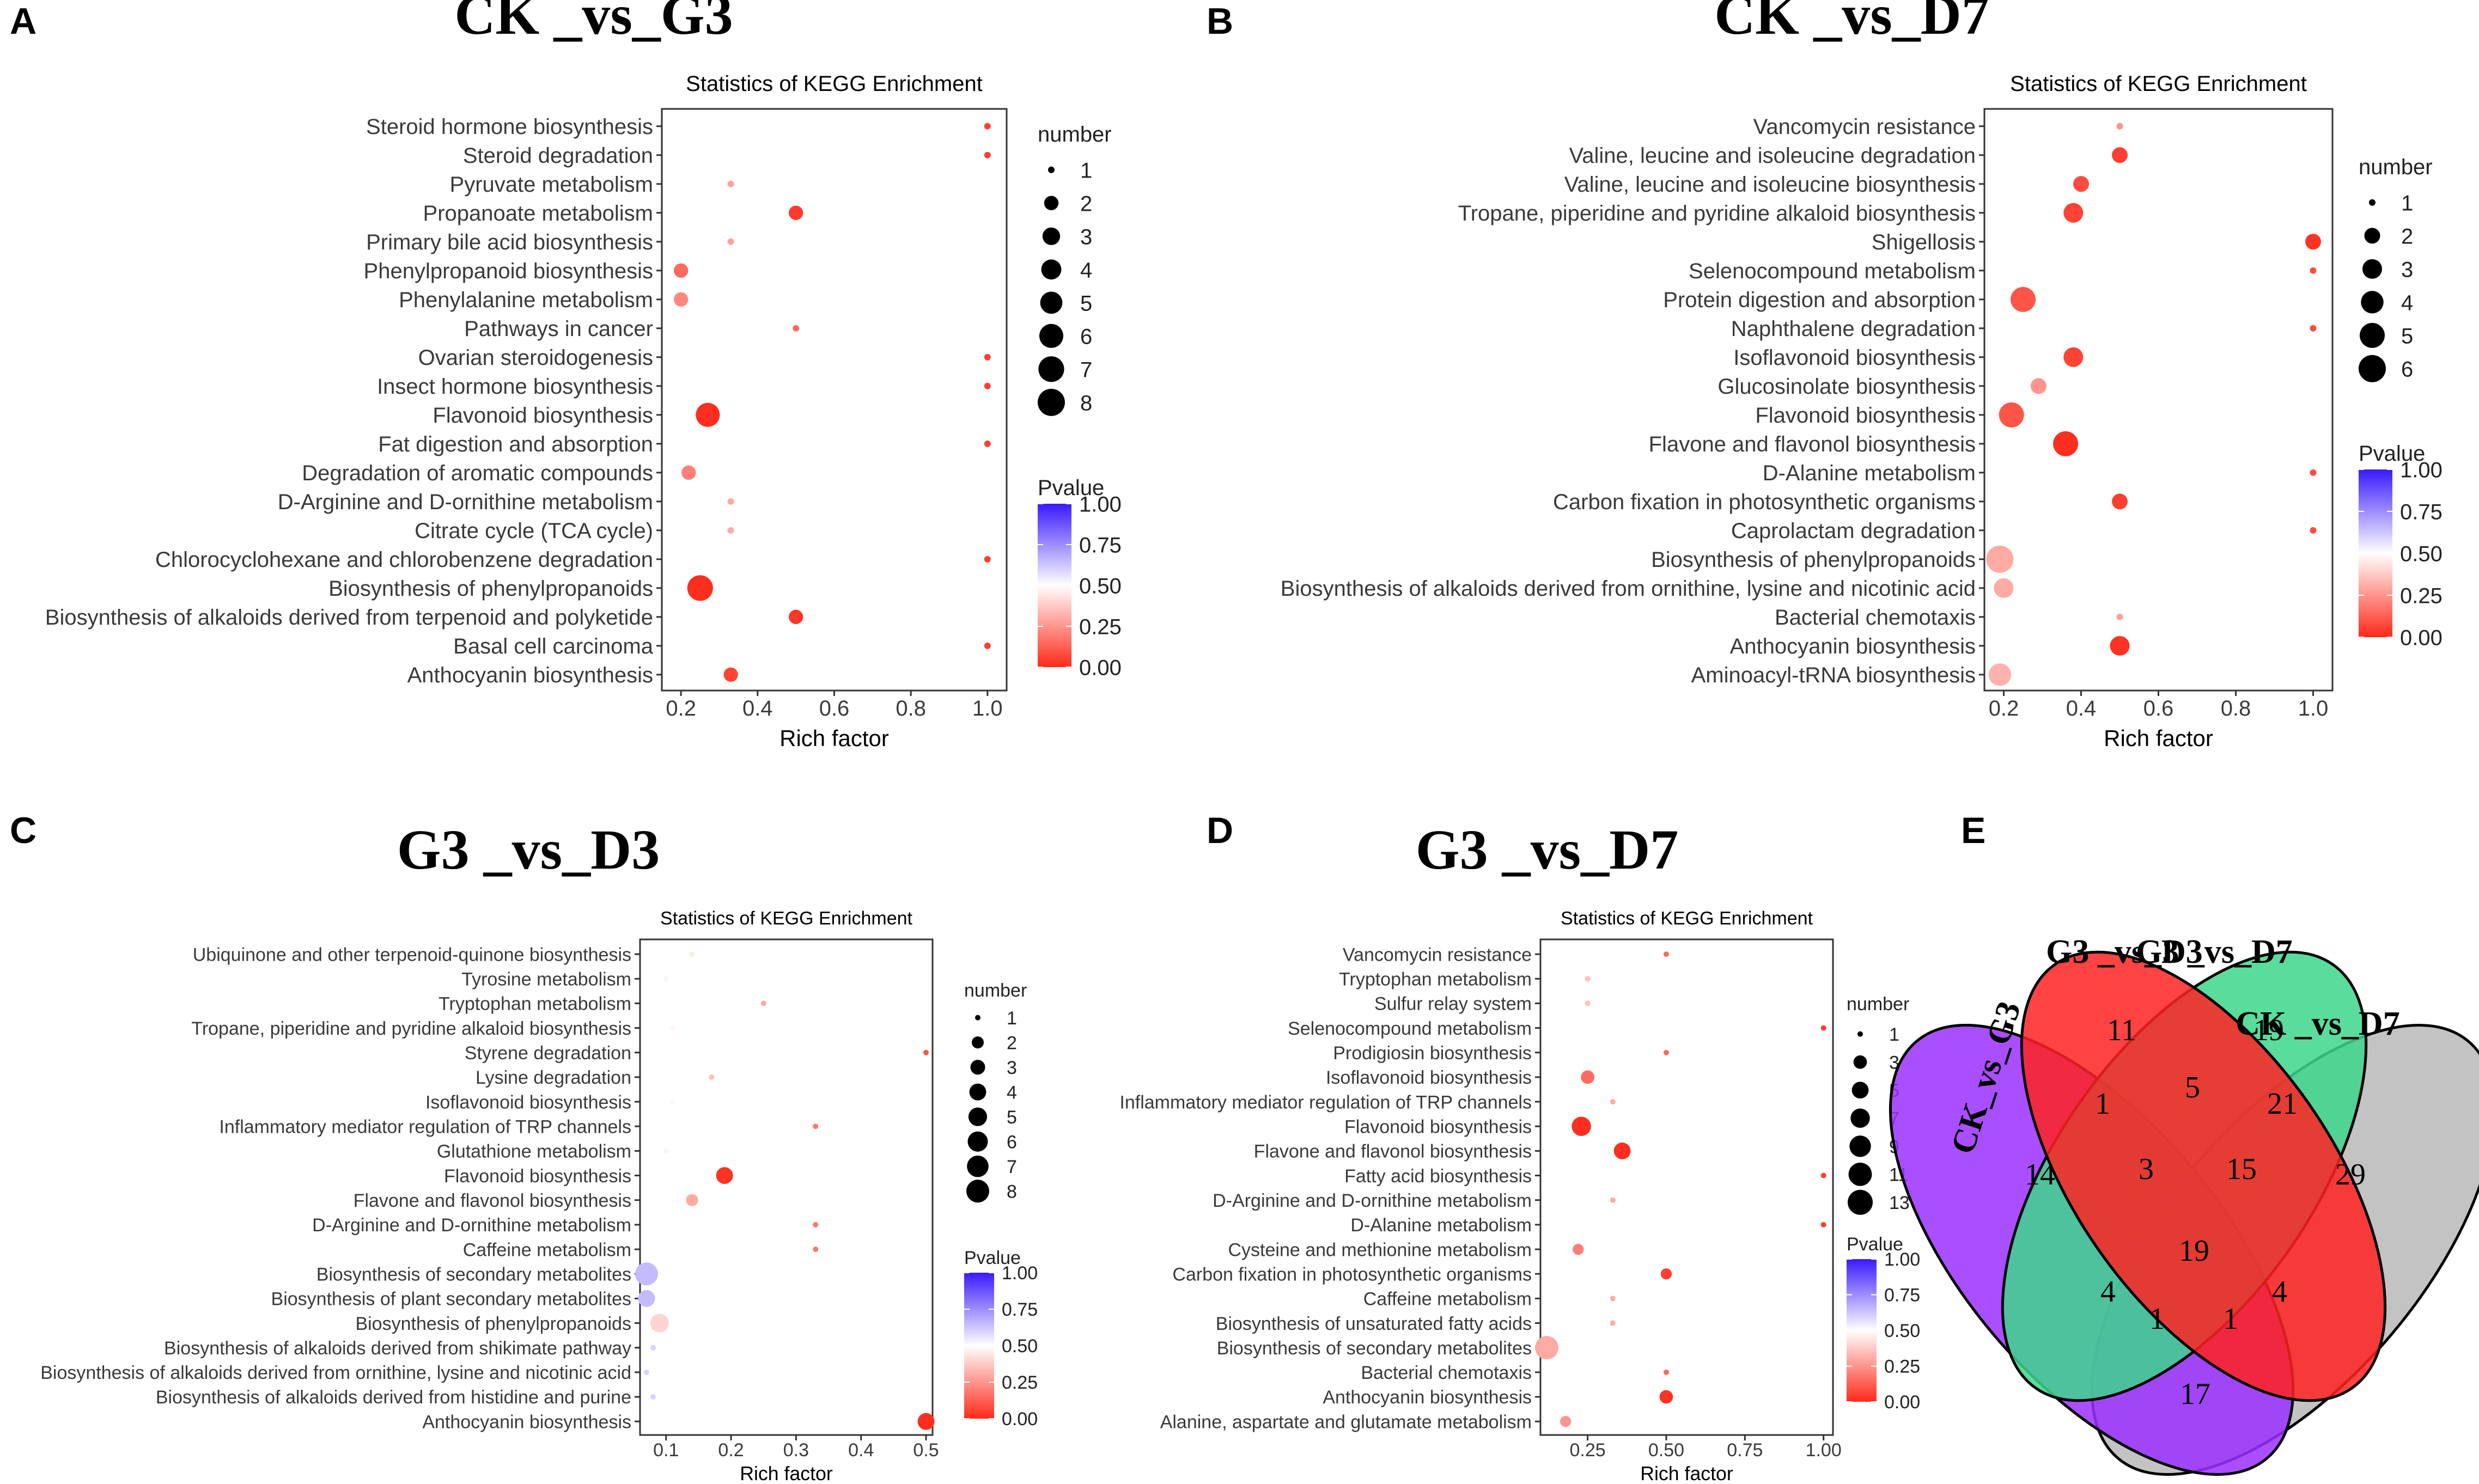 The width and height of the screenshot is (2479, 1484). I want to click on pathway-label: Flavonoid biosynthesis, so click(543, 416).